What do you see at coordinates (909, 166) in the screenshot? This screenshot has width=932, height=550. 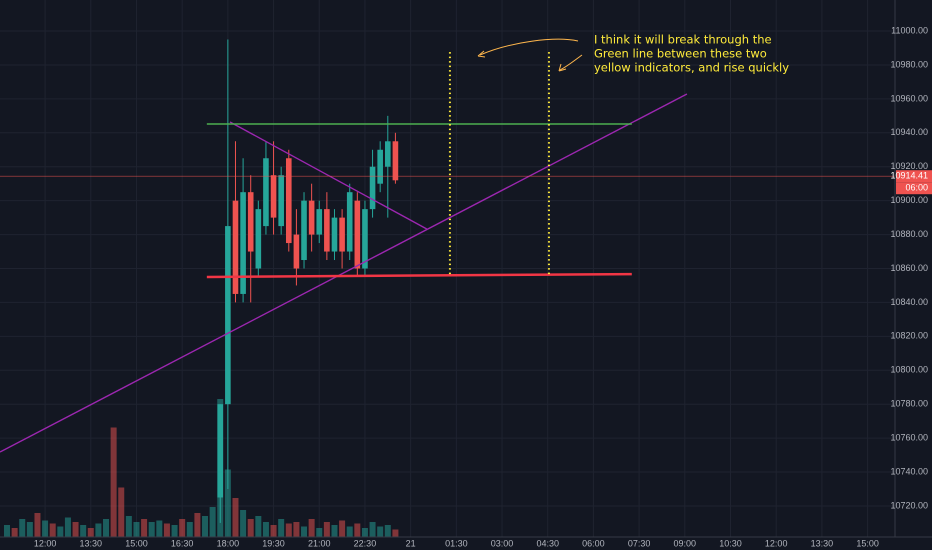 I see `y-tick-label: 10920.00` at bounding box center [909, 166].